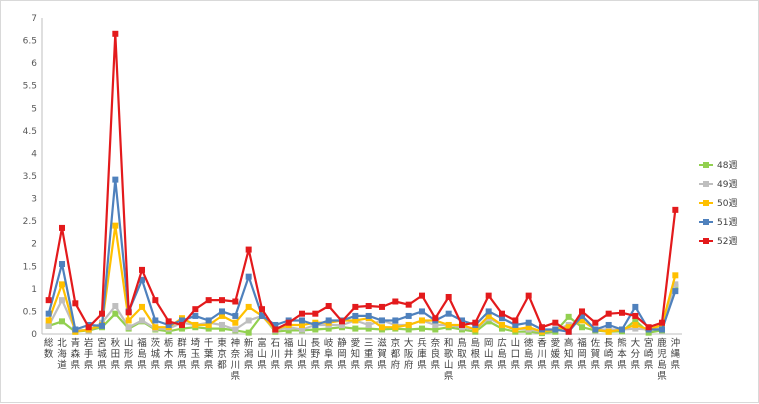  I want to click on x-tick-label: 東京都, so click(222, 354).